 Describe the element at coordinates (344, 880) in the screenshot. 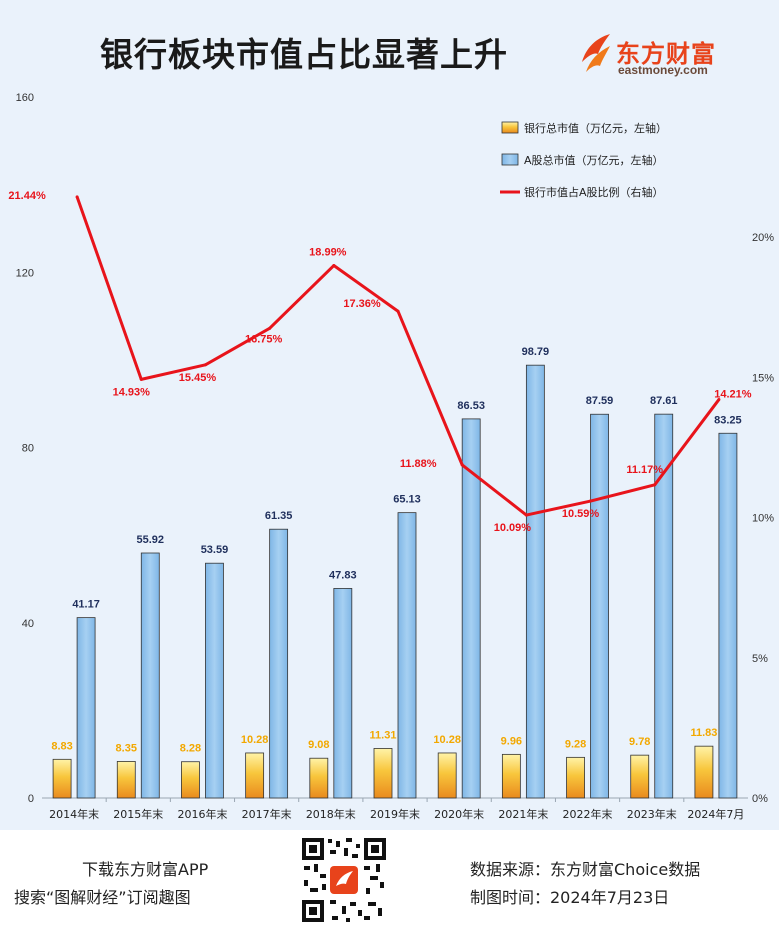

I see `qr-code-icon` at that location.